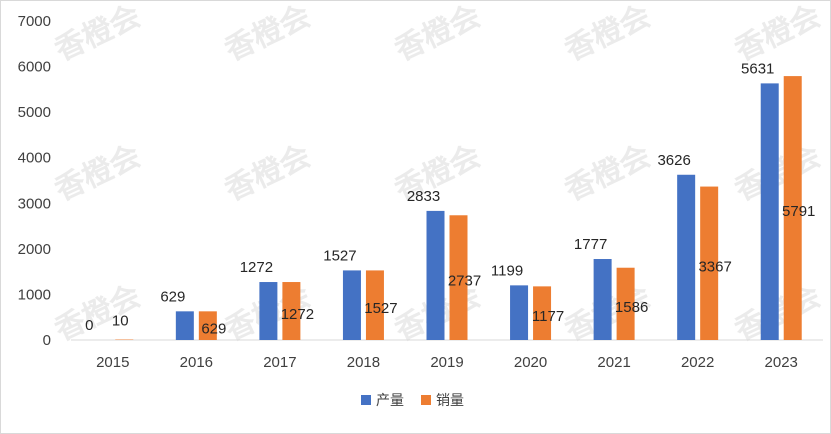  I want to click on bar-production-2018, so click(351, 305).